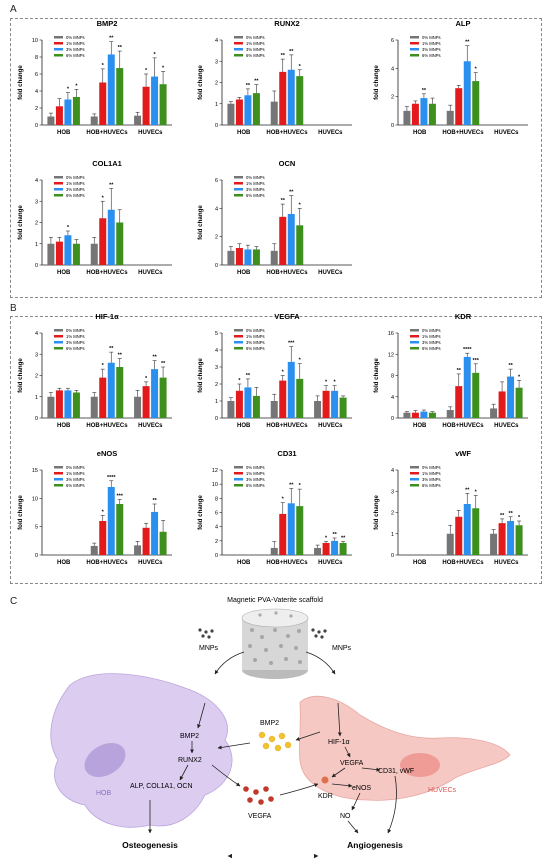 This screenshot has height=868, width=550. What do you see at coordinates (35, 471) in the screenshot?
I see `y-tick-label: 15` at bounding box center [35, 471].